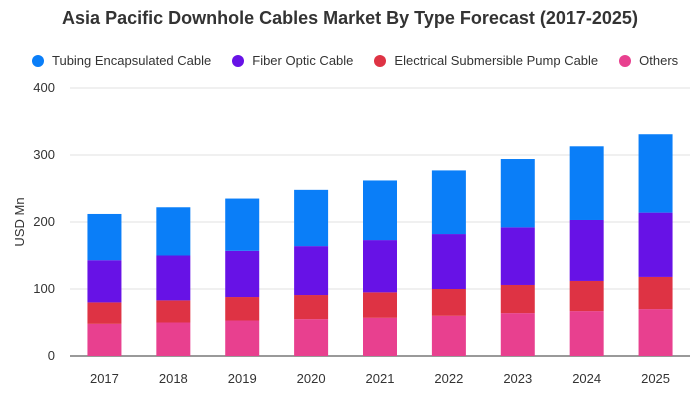 Image resolution: width=700 pixels, height=400 pixels. I want to click on legend-item: Tubing Encapsulated Cable, so click(121, 60).